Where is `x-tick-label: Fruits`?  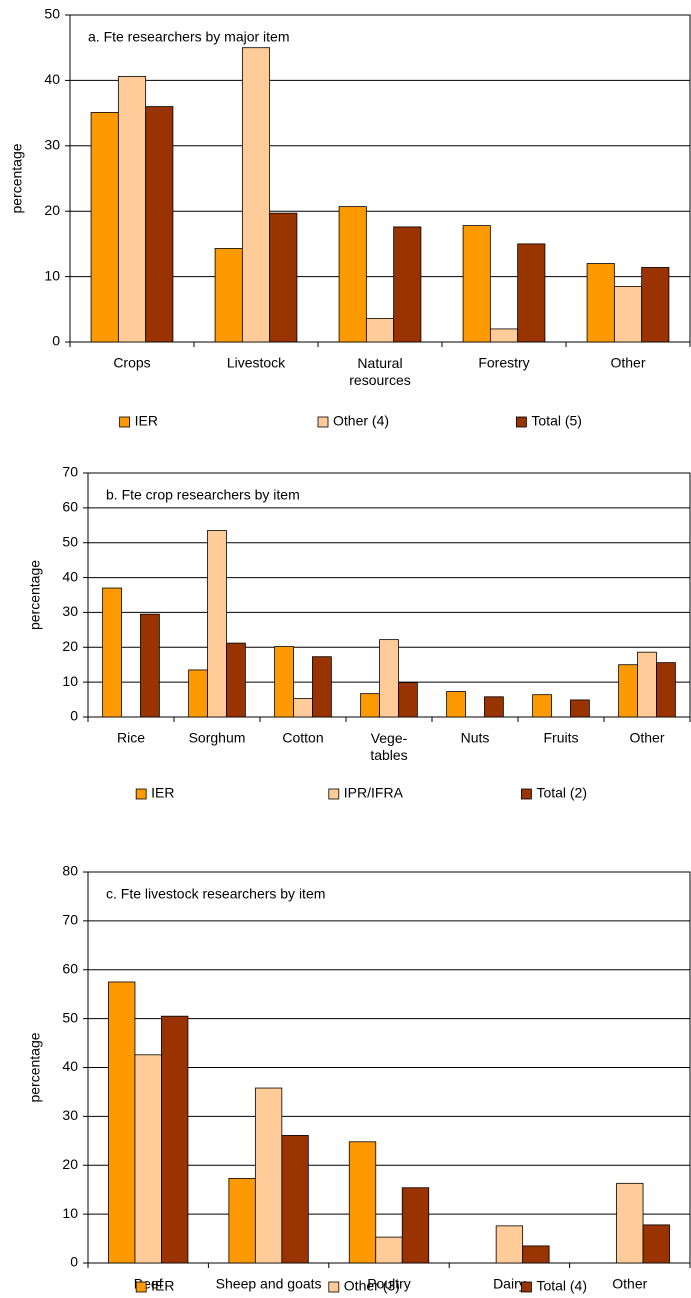
x-tick-label: Fruits is located at coordinates (561, 738).